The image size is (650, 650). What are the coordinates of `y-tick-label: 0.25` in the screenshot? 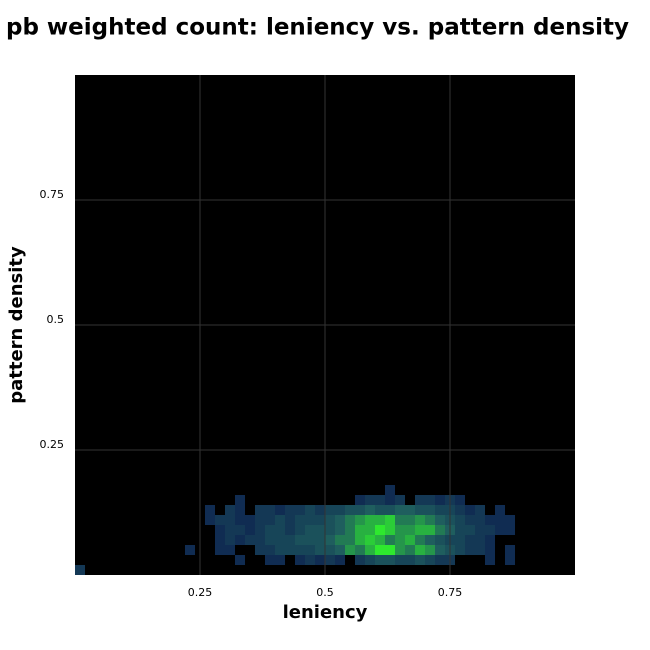 It's located at (52, 444).